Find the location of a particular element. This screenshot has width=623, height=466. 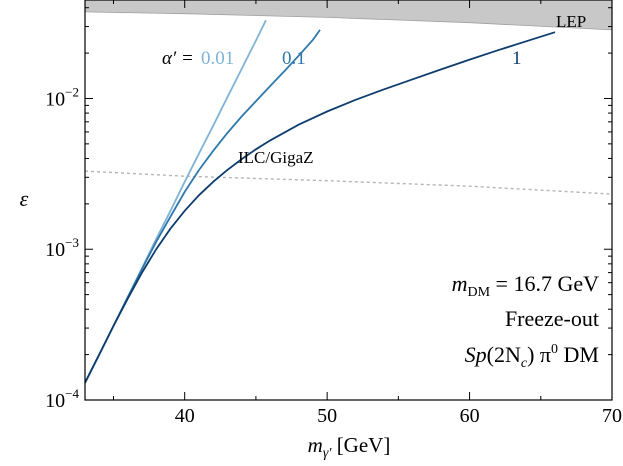

x-axis-label-sub: γ′ is located at coordinates (328, 453).